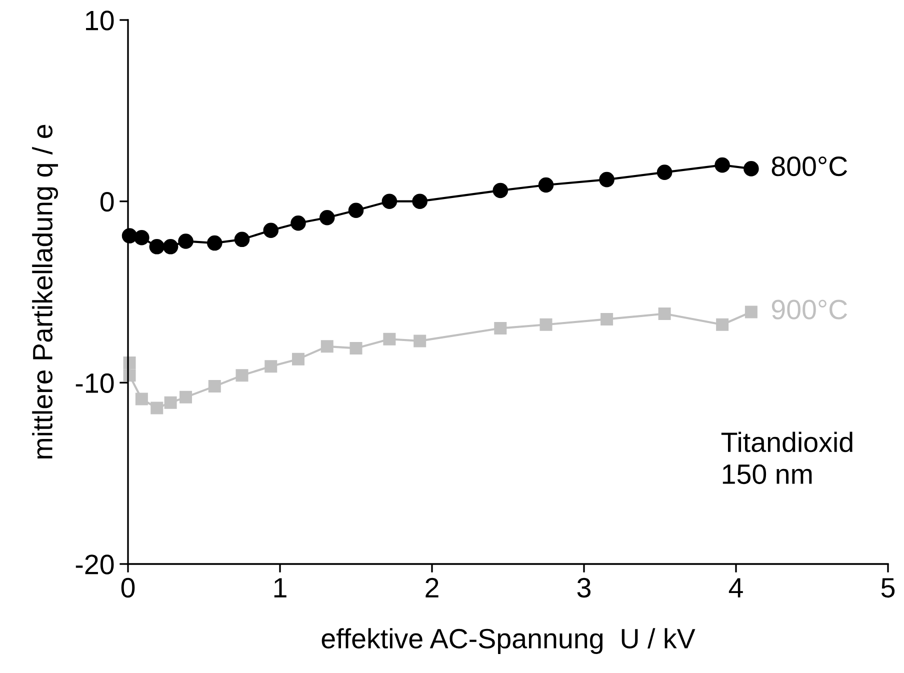 The width and height of the screenshot is (904, 673). I want to click on y-tick-label: -20, so click(95, 564).